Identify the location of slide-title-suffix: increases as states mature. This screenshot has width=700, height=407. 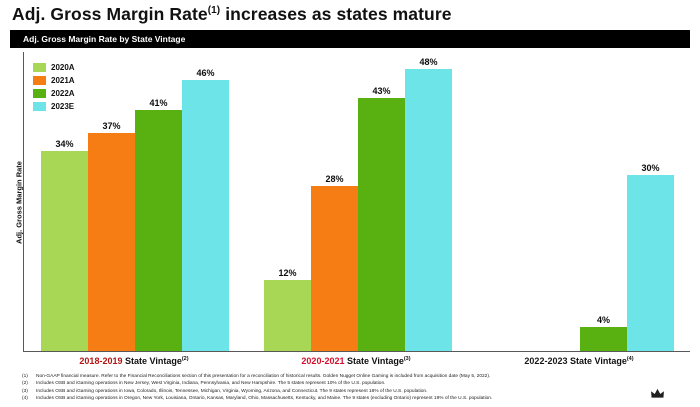
(336, 14).